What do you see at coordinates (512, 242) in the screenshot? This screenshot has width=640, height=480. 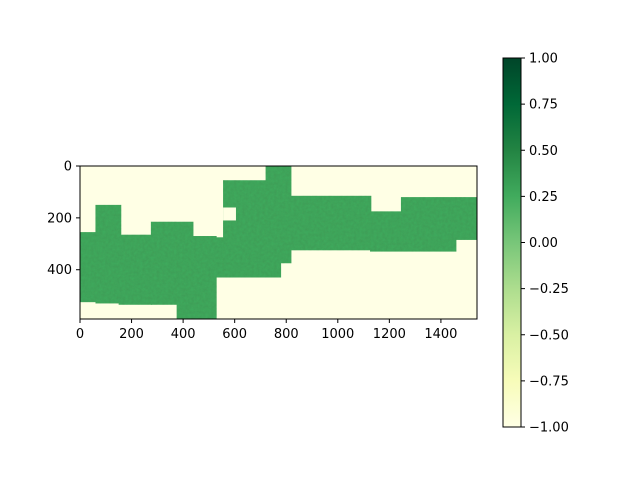 I see `colorbar-gradient` at bounding box center [512, 242].